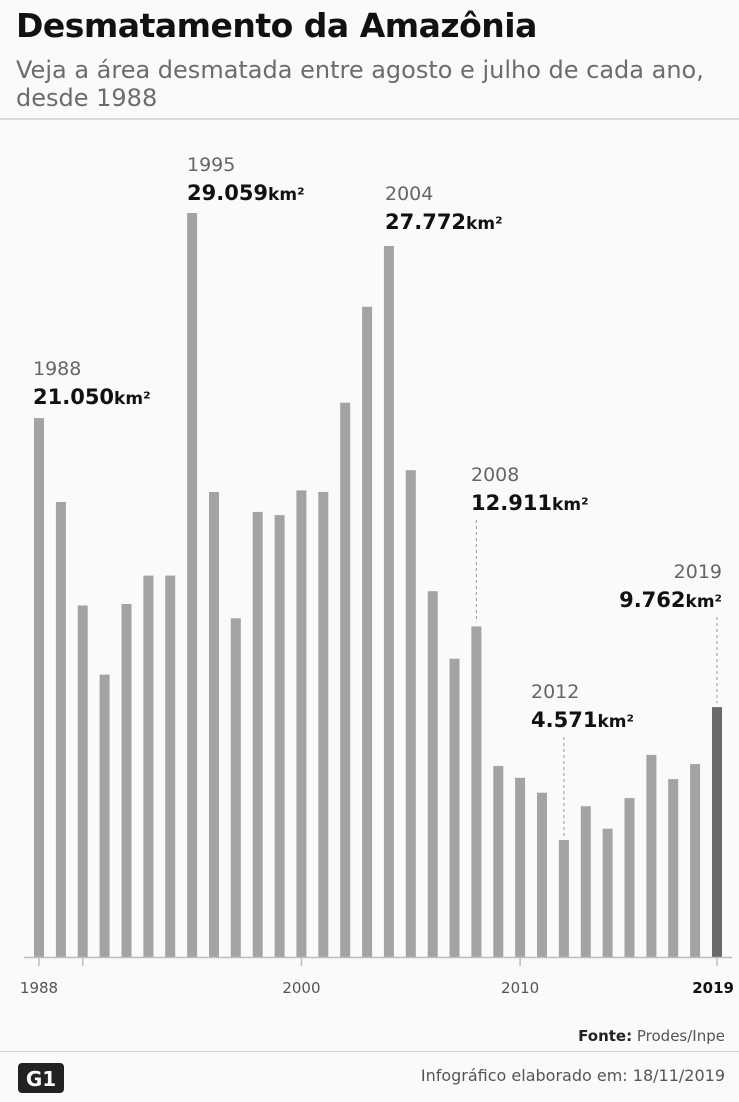 The width and height of the screenshot is (739, 1102). Describe the element at coordinates (673, 868) in the screenshot. I see `bar-2017` at that location.